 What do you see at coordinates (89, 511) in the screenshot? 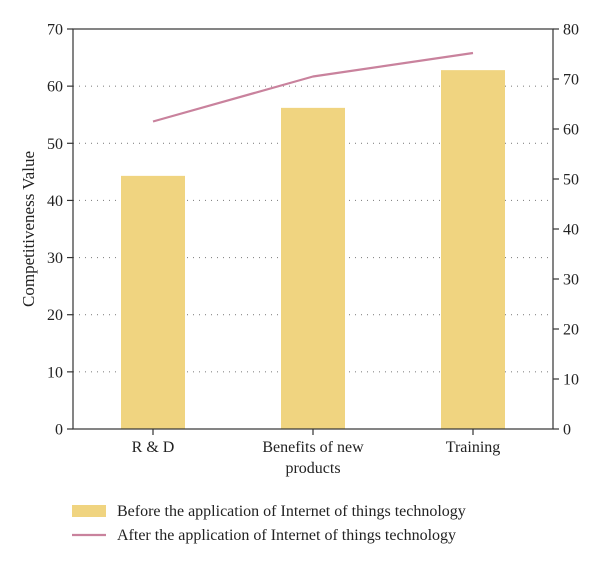
I see `legend-swatch-before` at bounding box center [89, 511].